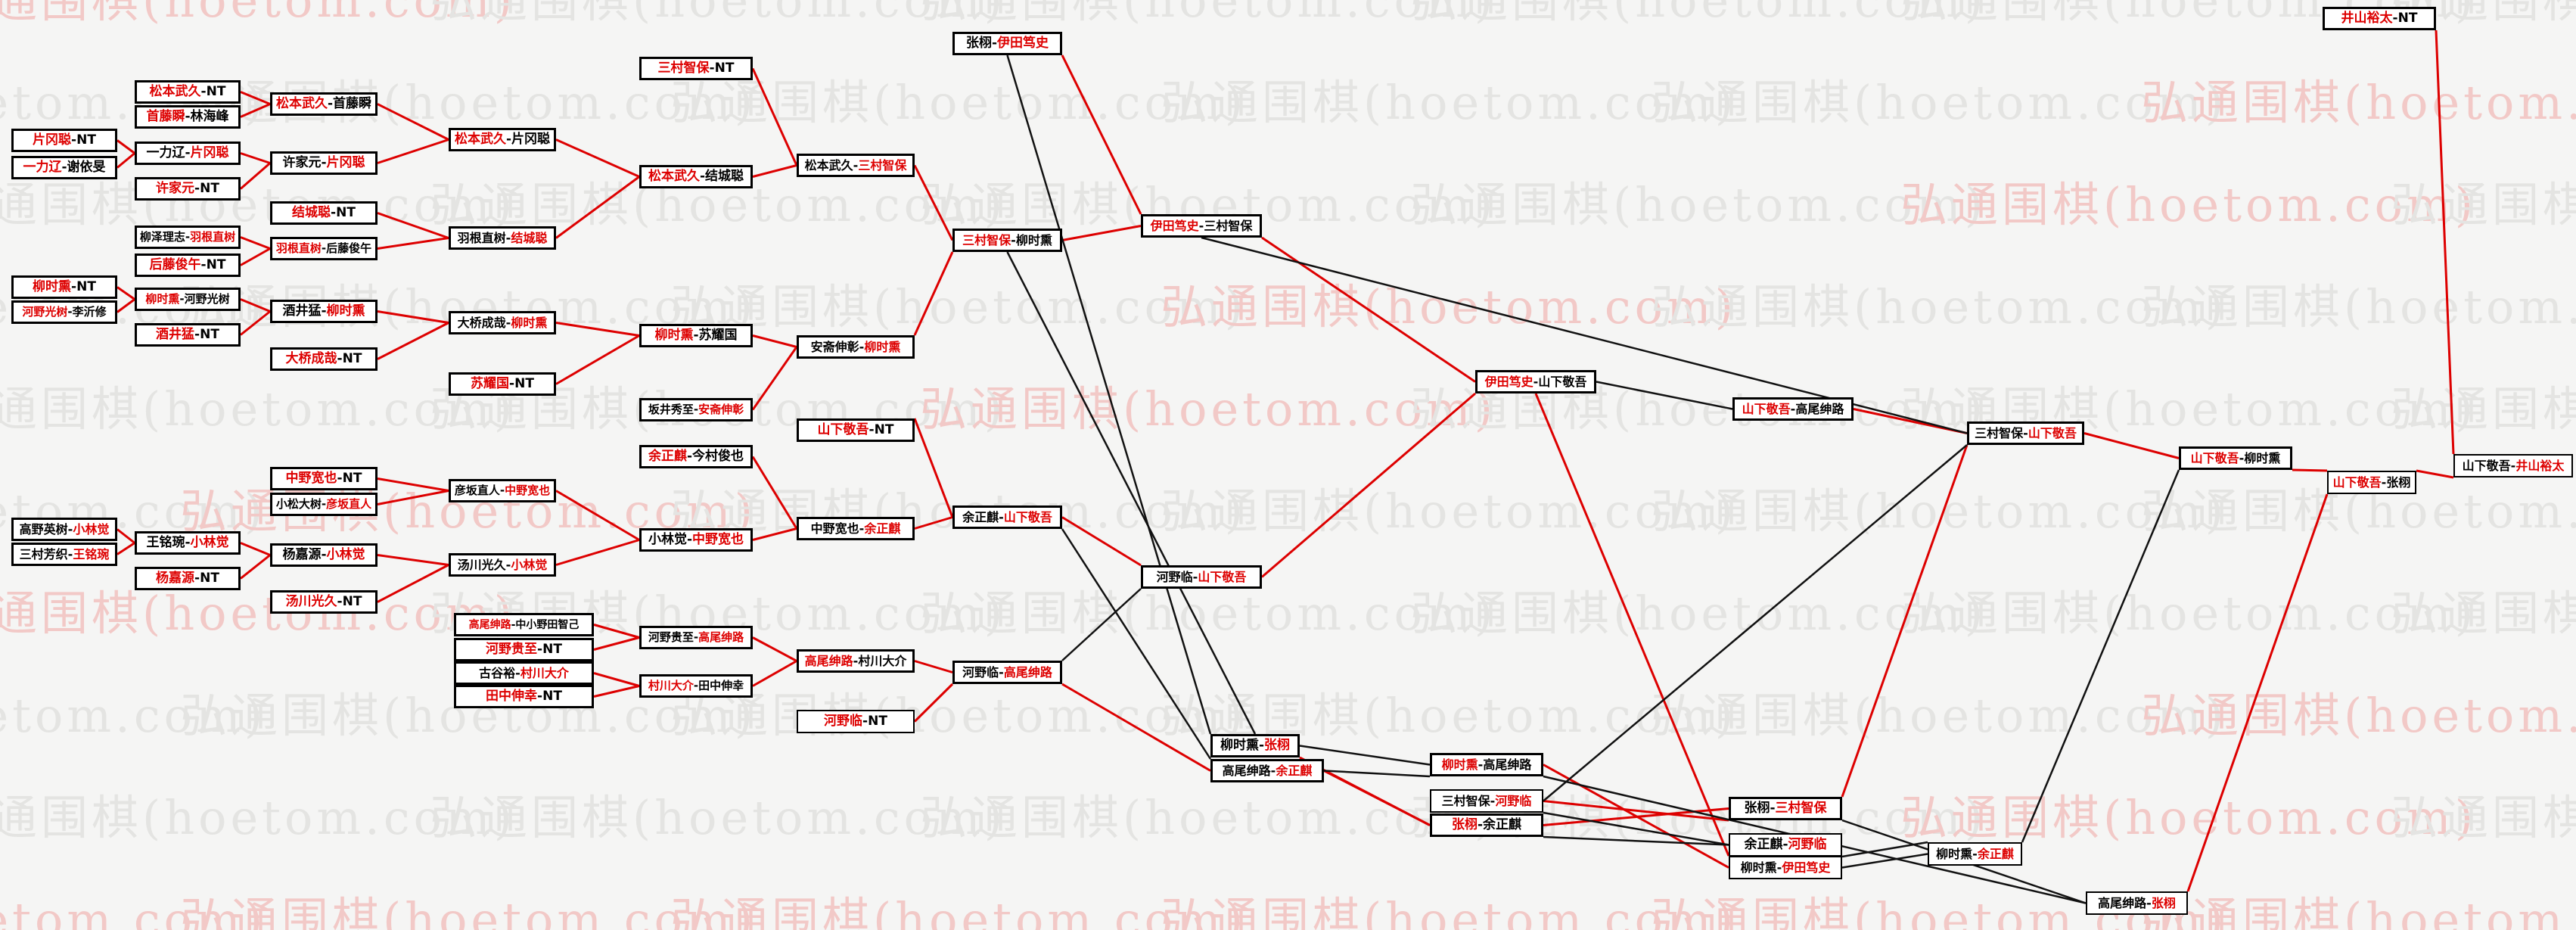 The width and height of the screenshot is (2576, 930). Describe the element at coordinates (524, 624) in the screenshot. I see `match-box-m47: 高尾绅路 - 中小野田智己` at that location.